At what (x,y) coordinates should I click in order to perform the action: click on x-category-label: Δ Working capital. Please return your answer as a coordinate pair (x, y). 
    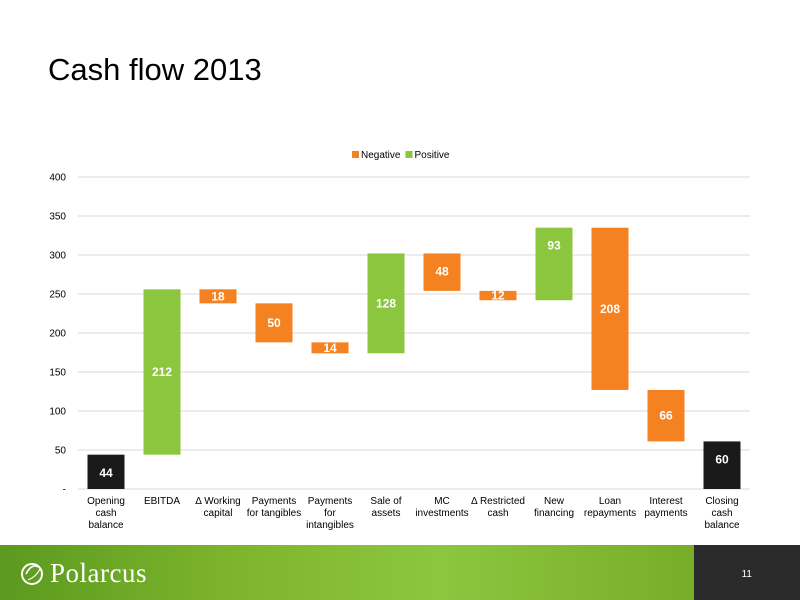
    Looking at the image, I should click on (217, 507).